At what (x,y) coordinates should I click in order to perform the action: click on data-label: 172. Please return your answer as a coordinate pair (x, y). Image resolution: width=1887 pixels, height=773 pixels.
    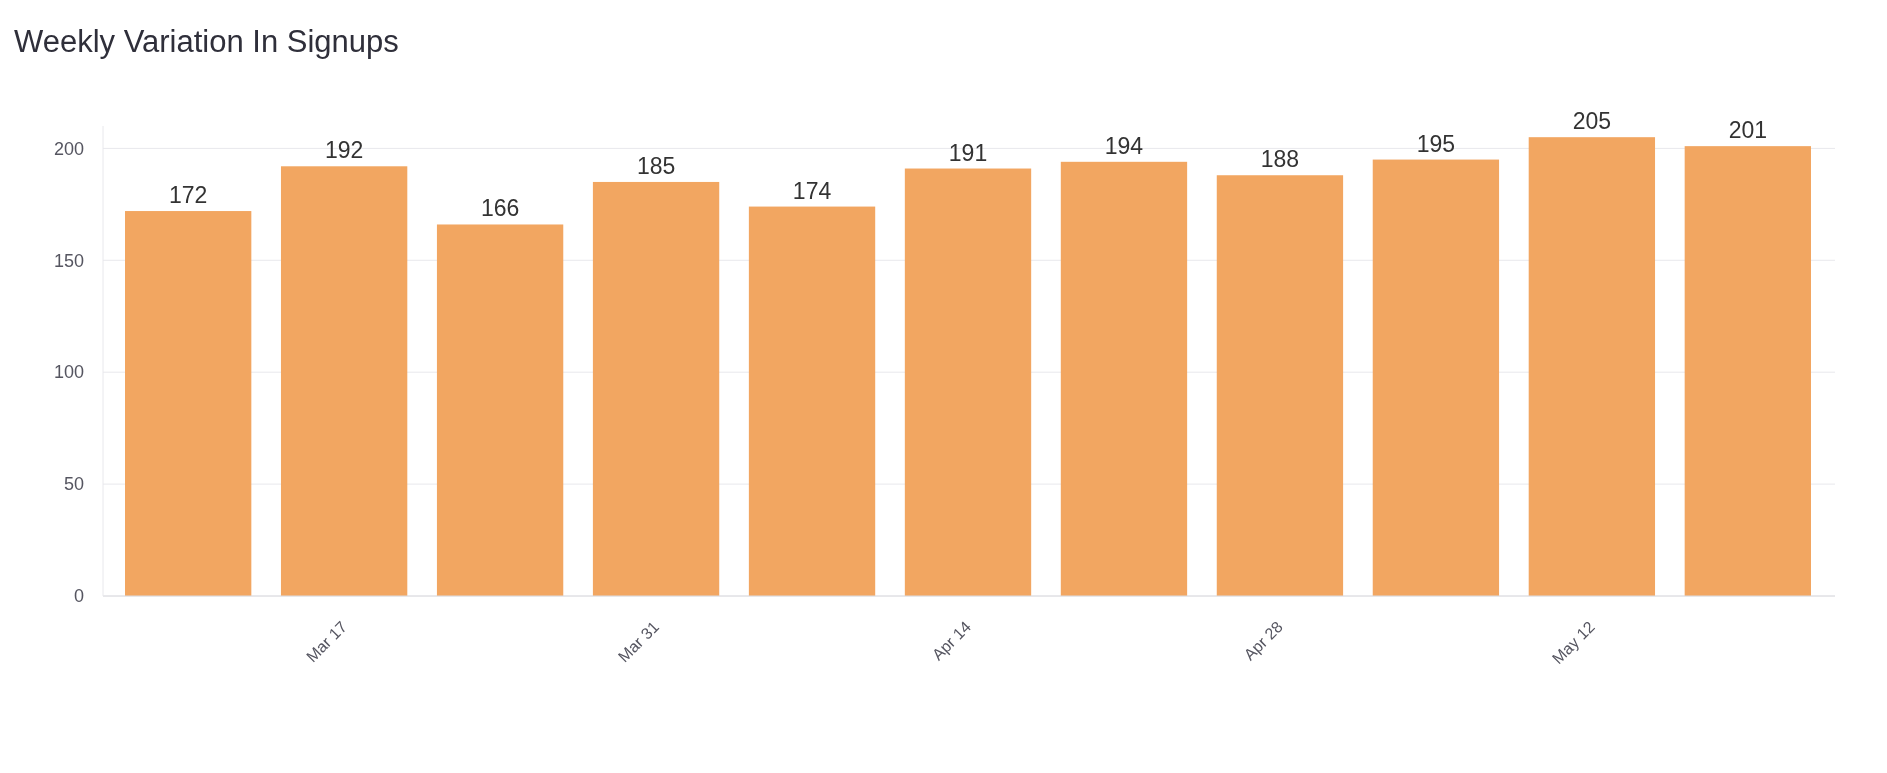
    Looking at the image, I should click on (188, 195).